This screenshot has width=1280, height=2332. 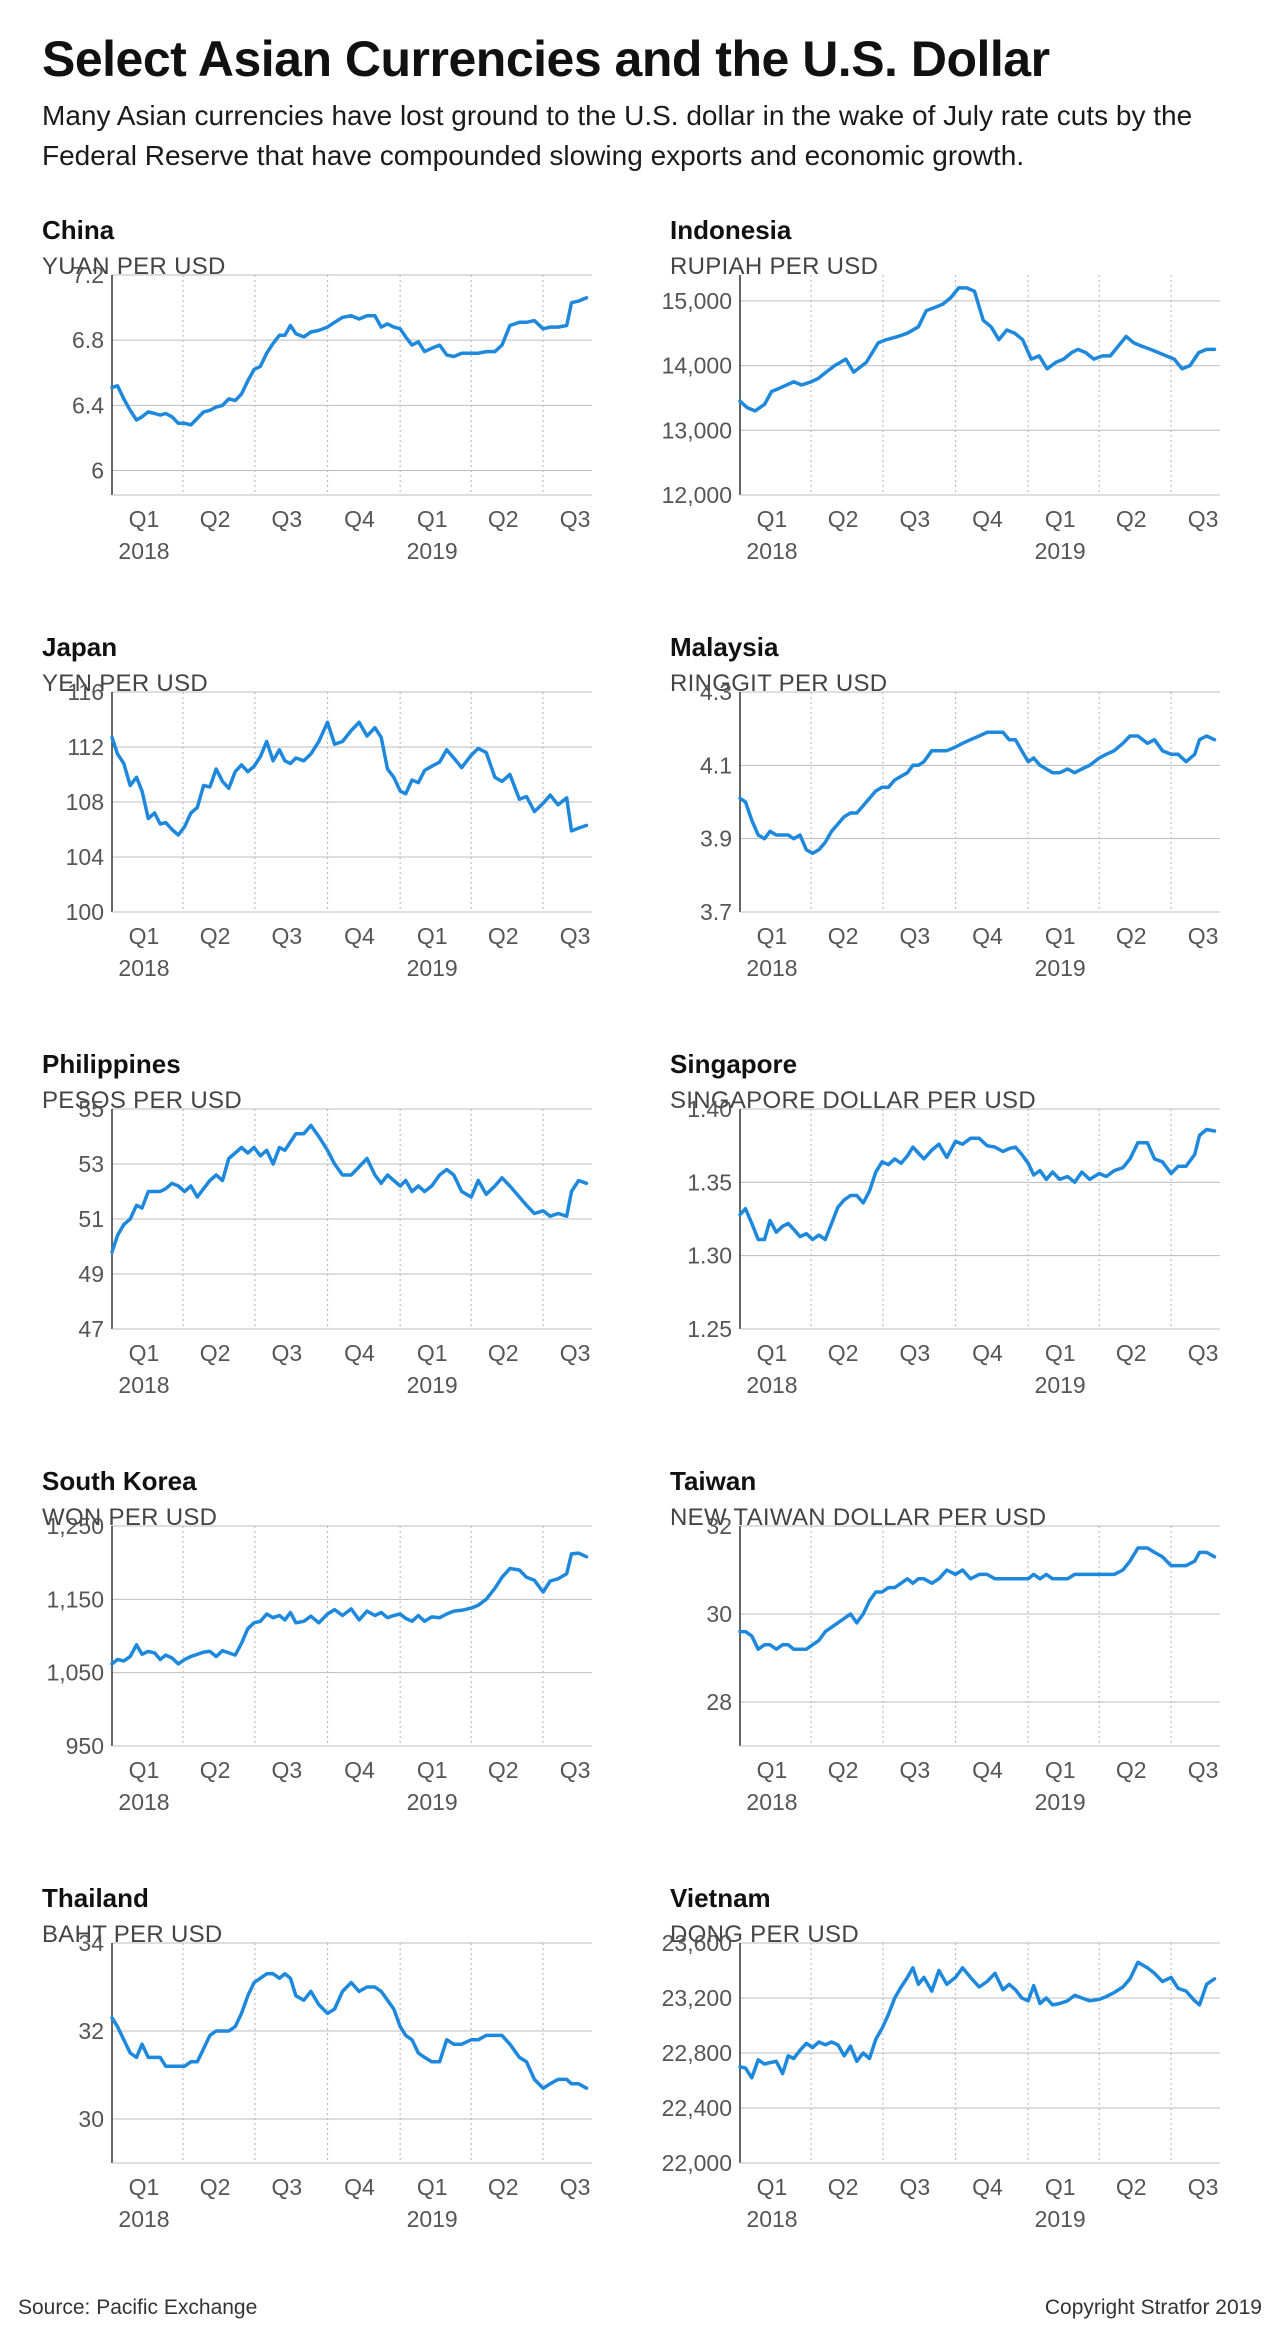 What do you see at coordinates (95, 1898) in the screenshot?
I see `chart-title: Thailand` at bounding box center [95, 1898].